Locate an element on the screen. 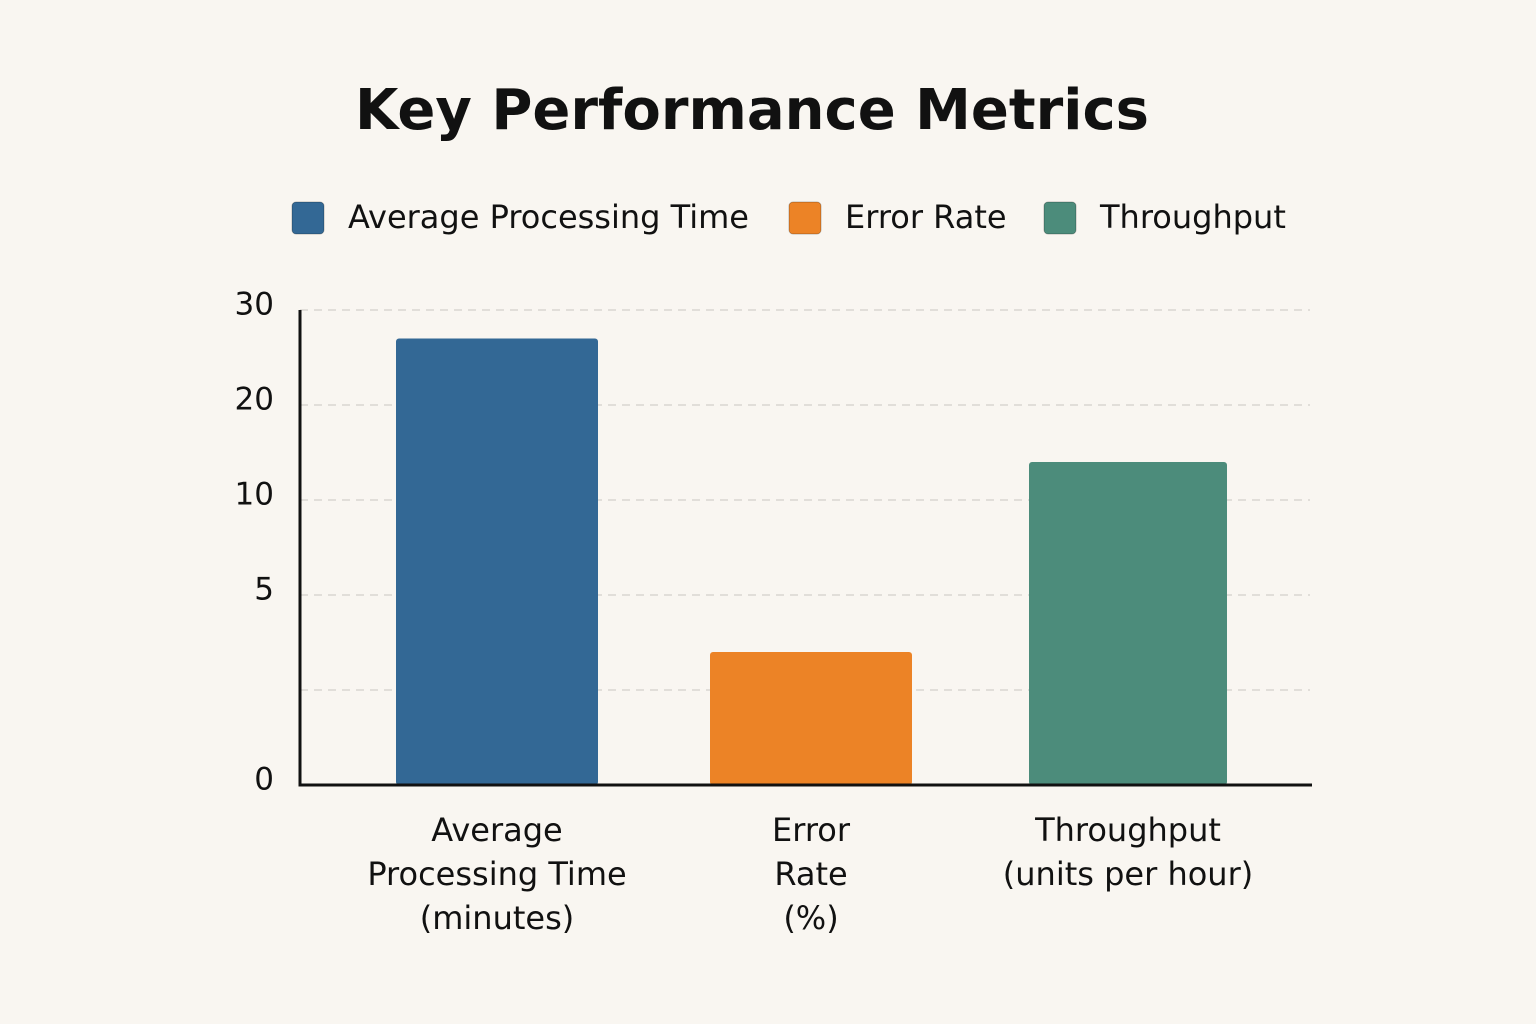 Image resolution: width=1536 pixels, height=1024 pixels. x-tick-label: Average Processing Time (minutes) is located at coordinates (496, 874).